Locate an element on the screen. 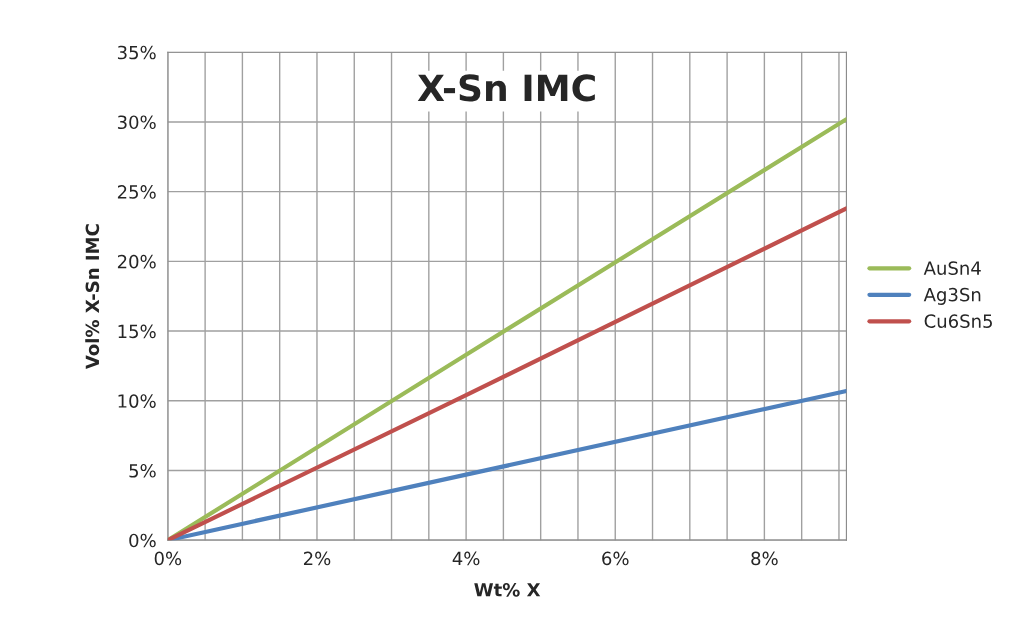 This screenshot has height=637, width=1036. y-tick-label: 15% is located at coordinates (137, 331).